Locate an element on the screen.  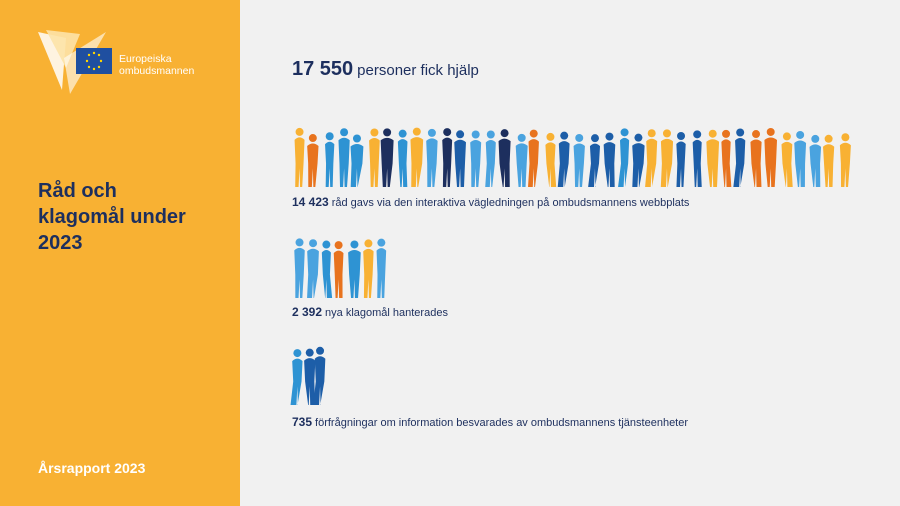
headline-number: 17 550 is located at coordinates (323, 69).